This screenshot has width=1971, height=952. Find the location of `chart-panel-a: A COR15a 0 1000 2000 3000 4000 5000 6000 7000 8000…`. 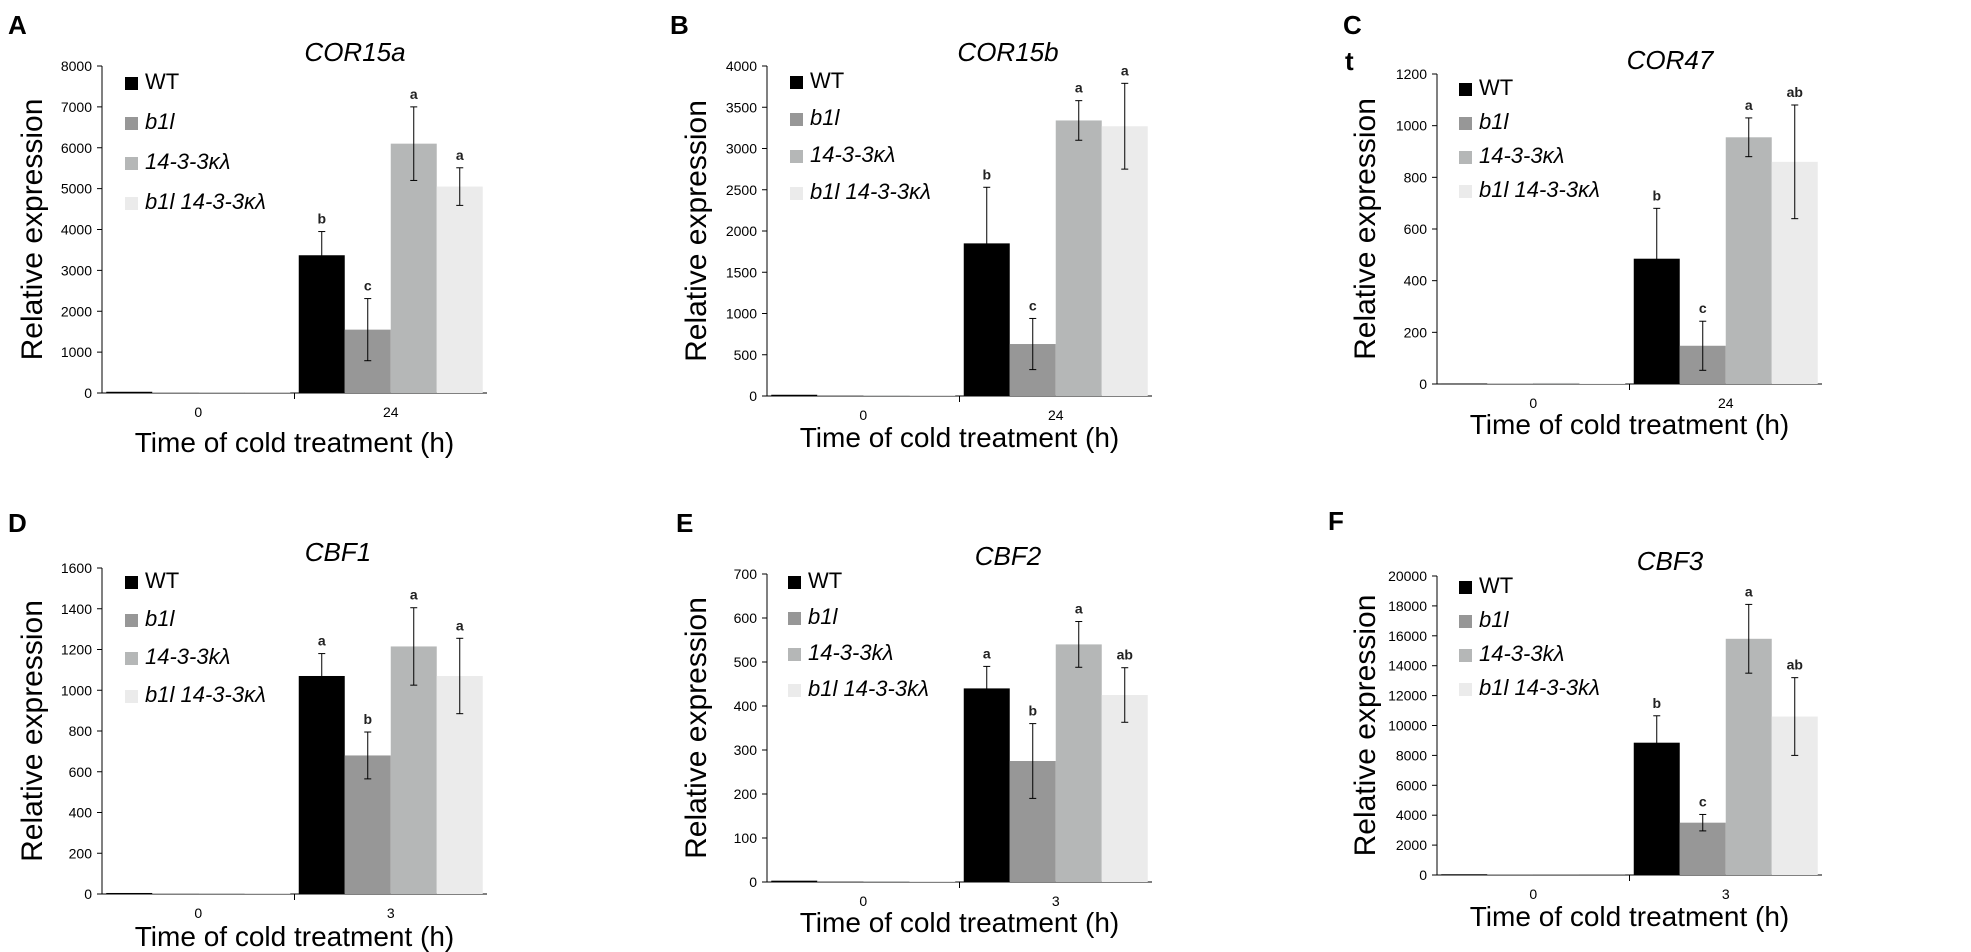

chart-panel-a: A COR15a 0 1000 2000 3000 4000 5000 6000 7000 8000… is located at coordinates (247, 234).